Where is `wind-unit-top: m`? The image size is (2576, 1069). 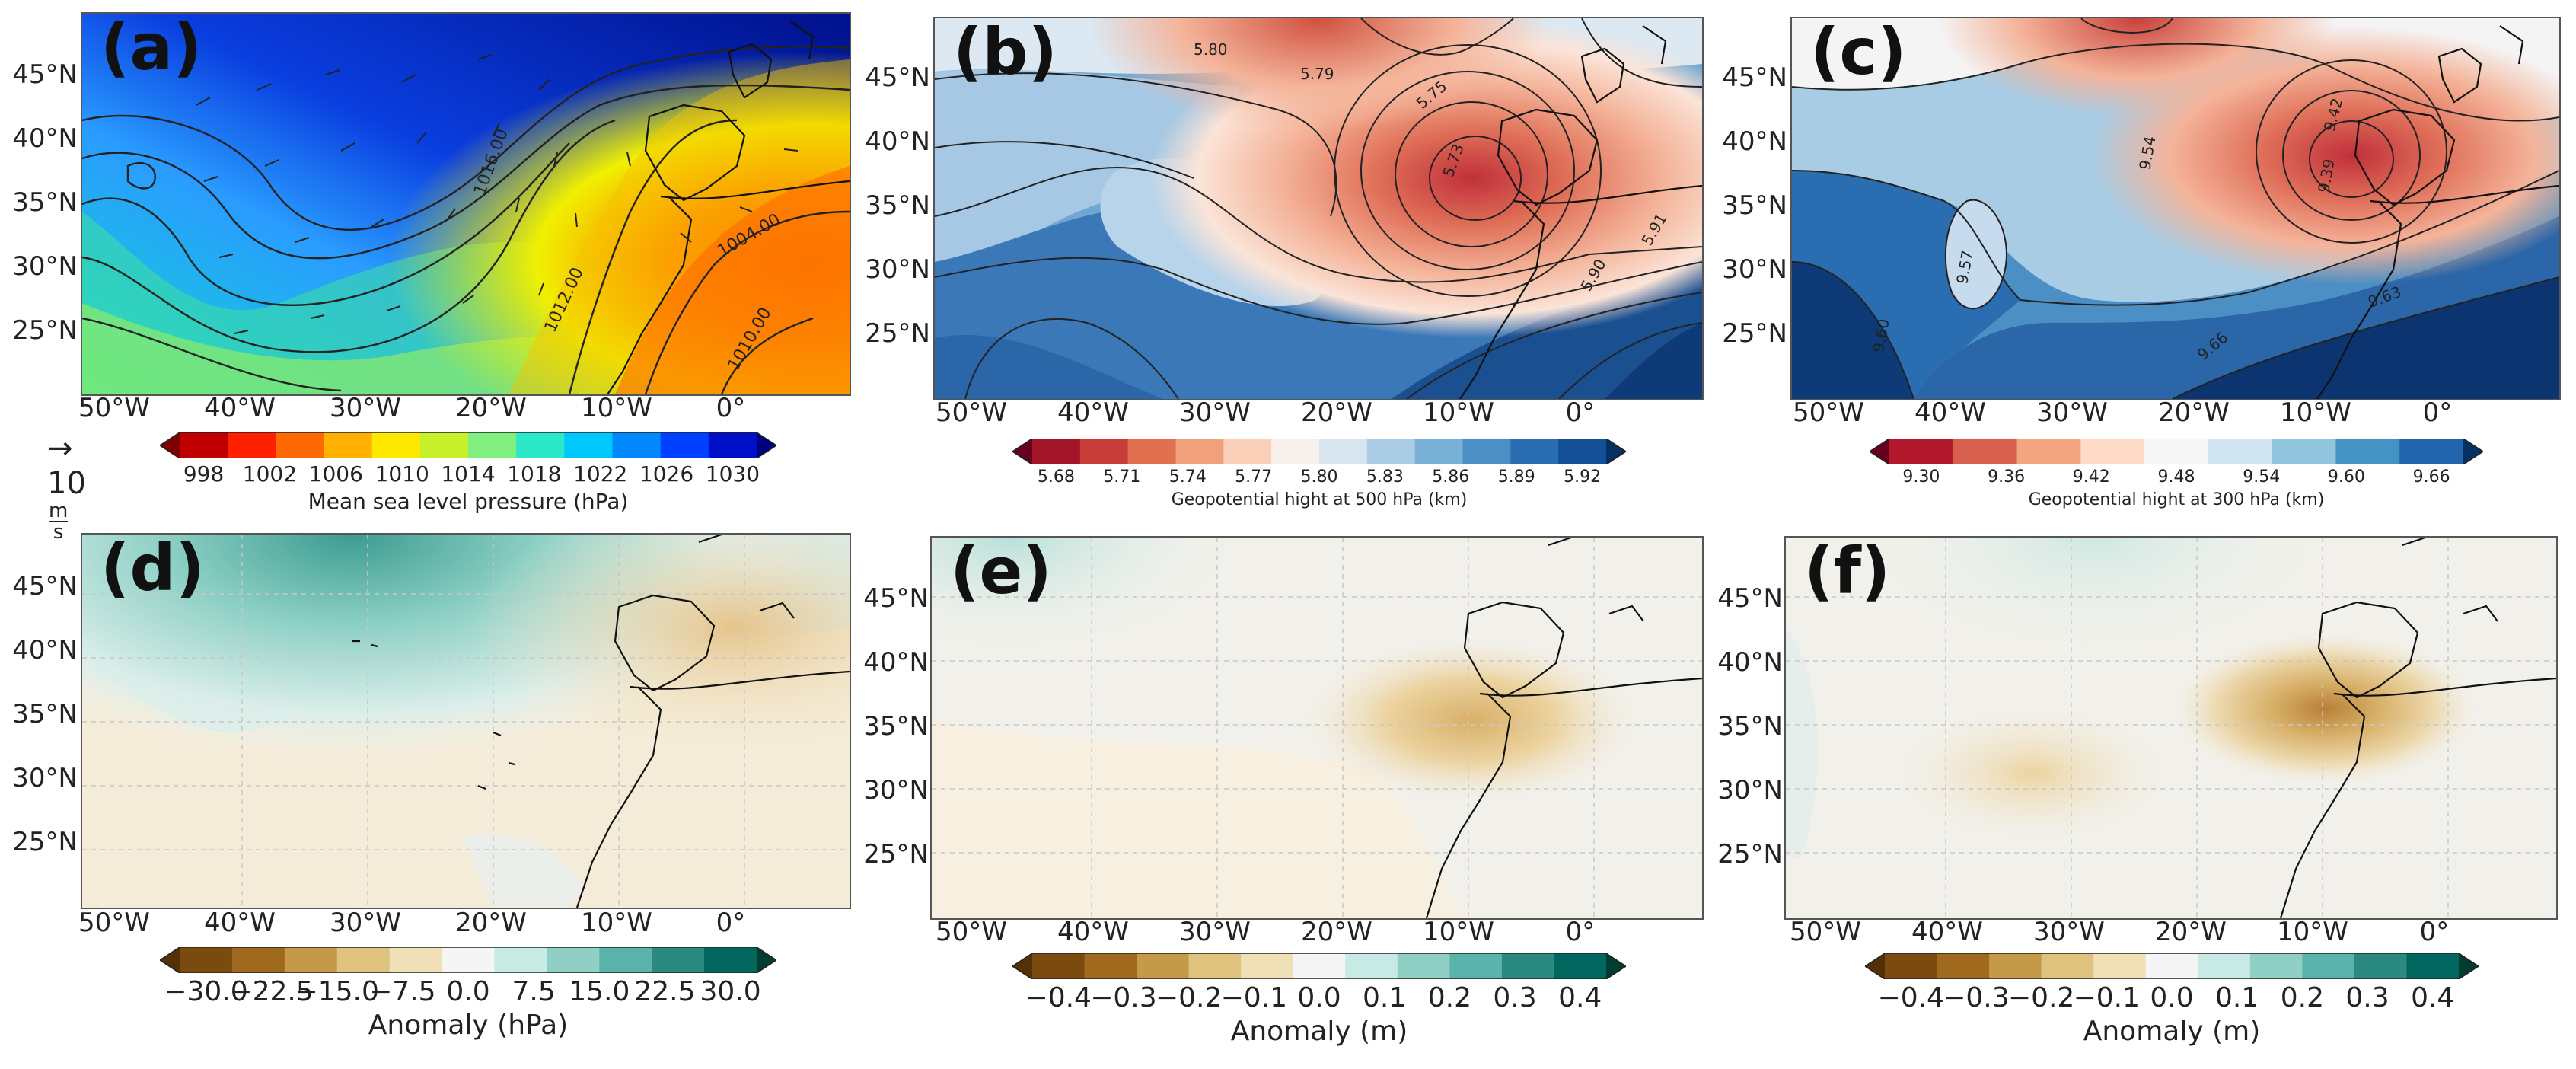 wind-unit-top: m is located at coordinates (59, 510).